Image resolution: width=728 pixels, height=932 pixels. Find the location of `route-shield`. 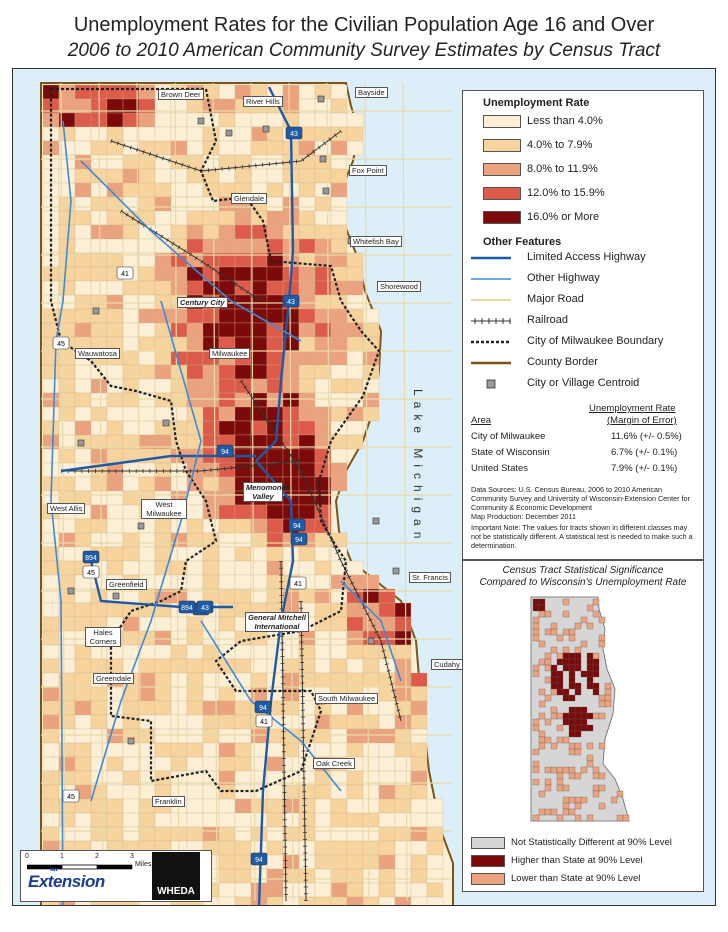

route-shield is located at coordinates (91, 572).